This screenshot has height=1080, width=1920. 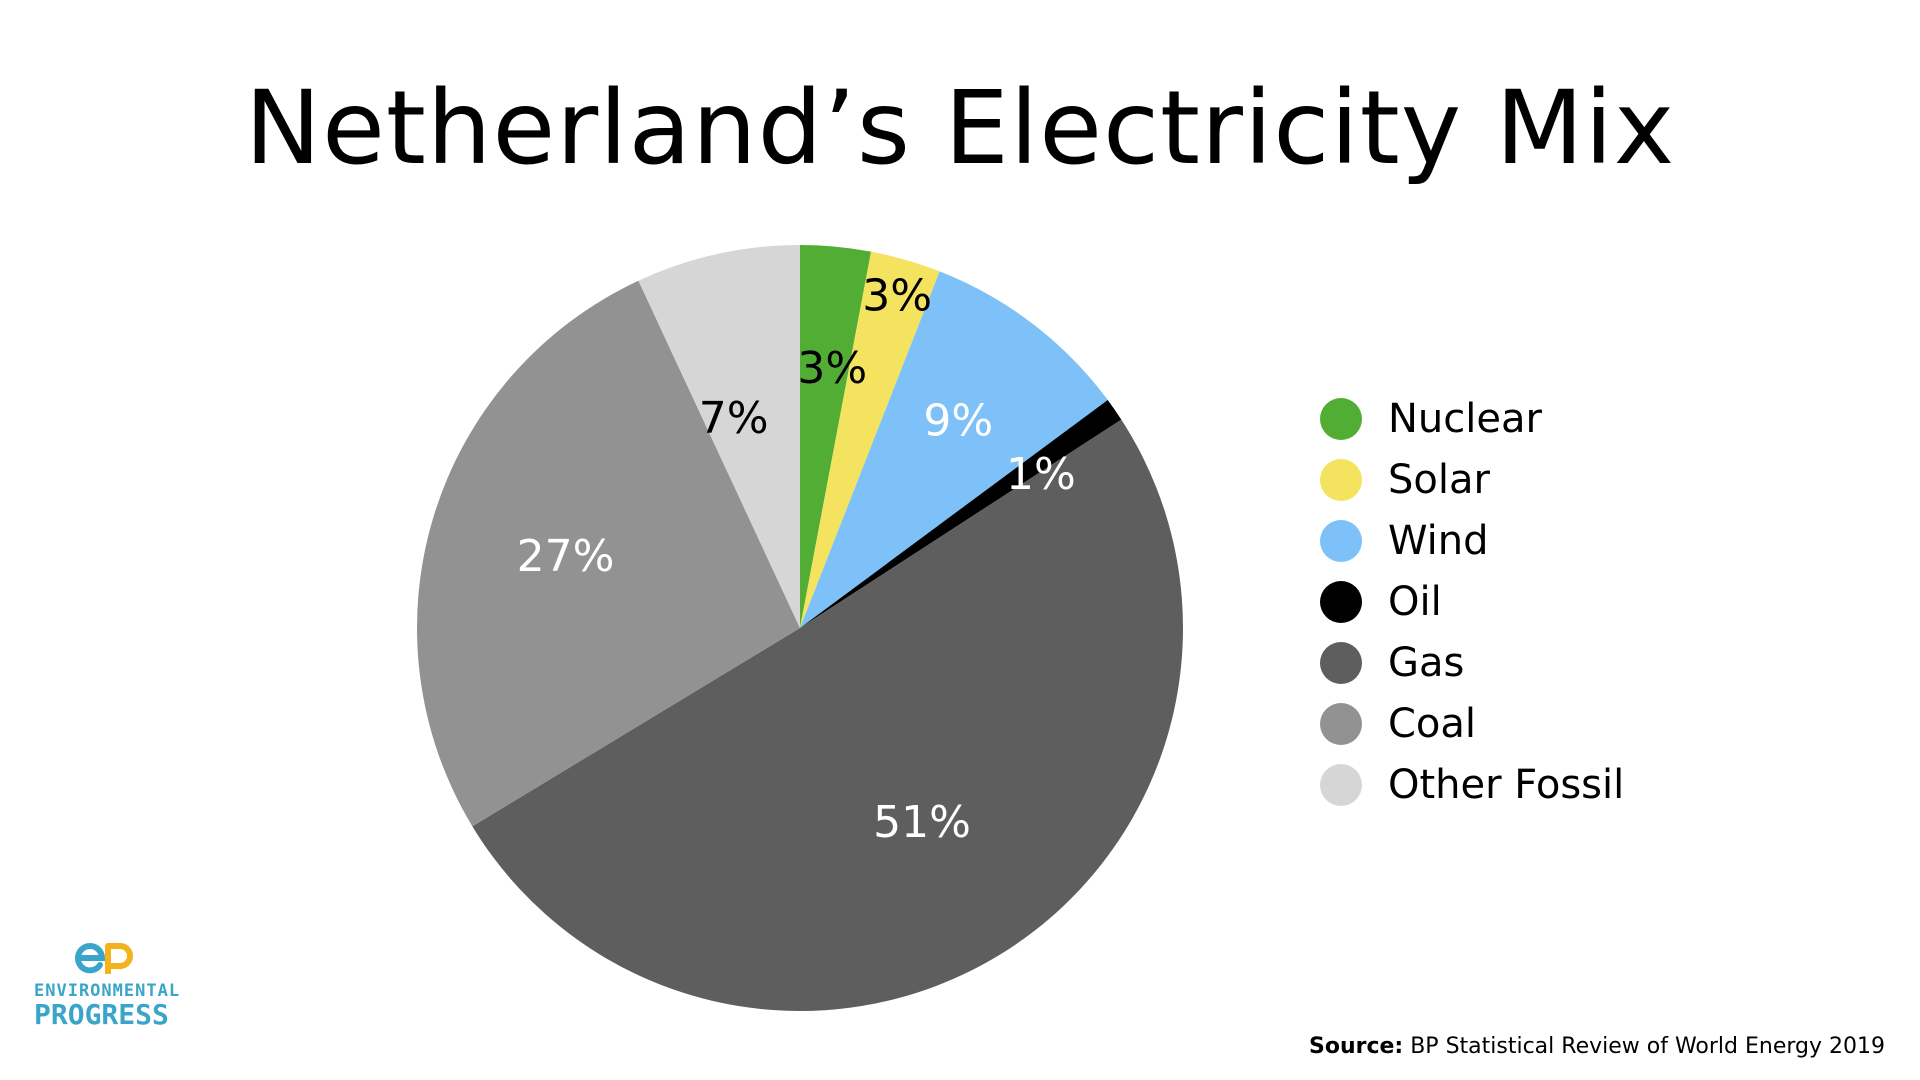 What do you see at coordinates (1506, 784) in the screenshot?
I see `legend-label: Other Fossil` at bounding box center [1506, 784].